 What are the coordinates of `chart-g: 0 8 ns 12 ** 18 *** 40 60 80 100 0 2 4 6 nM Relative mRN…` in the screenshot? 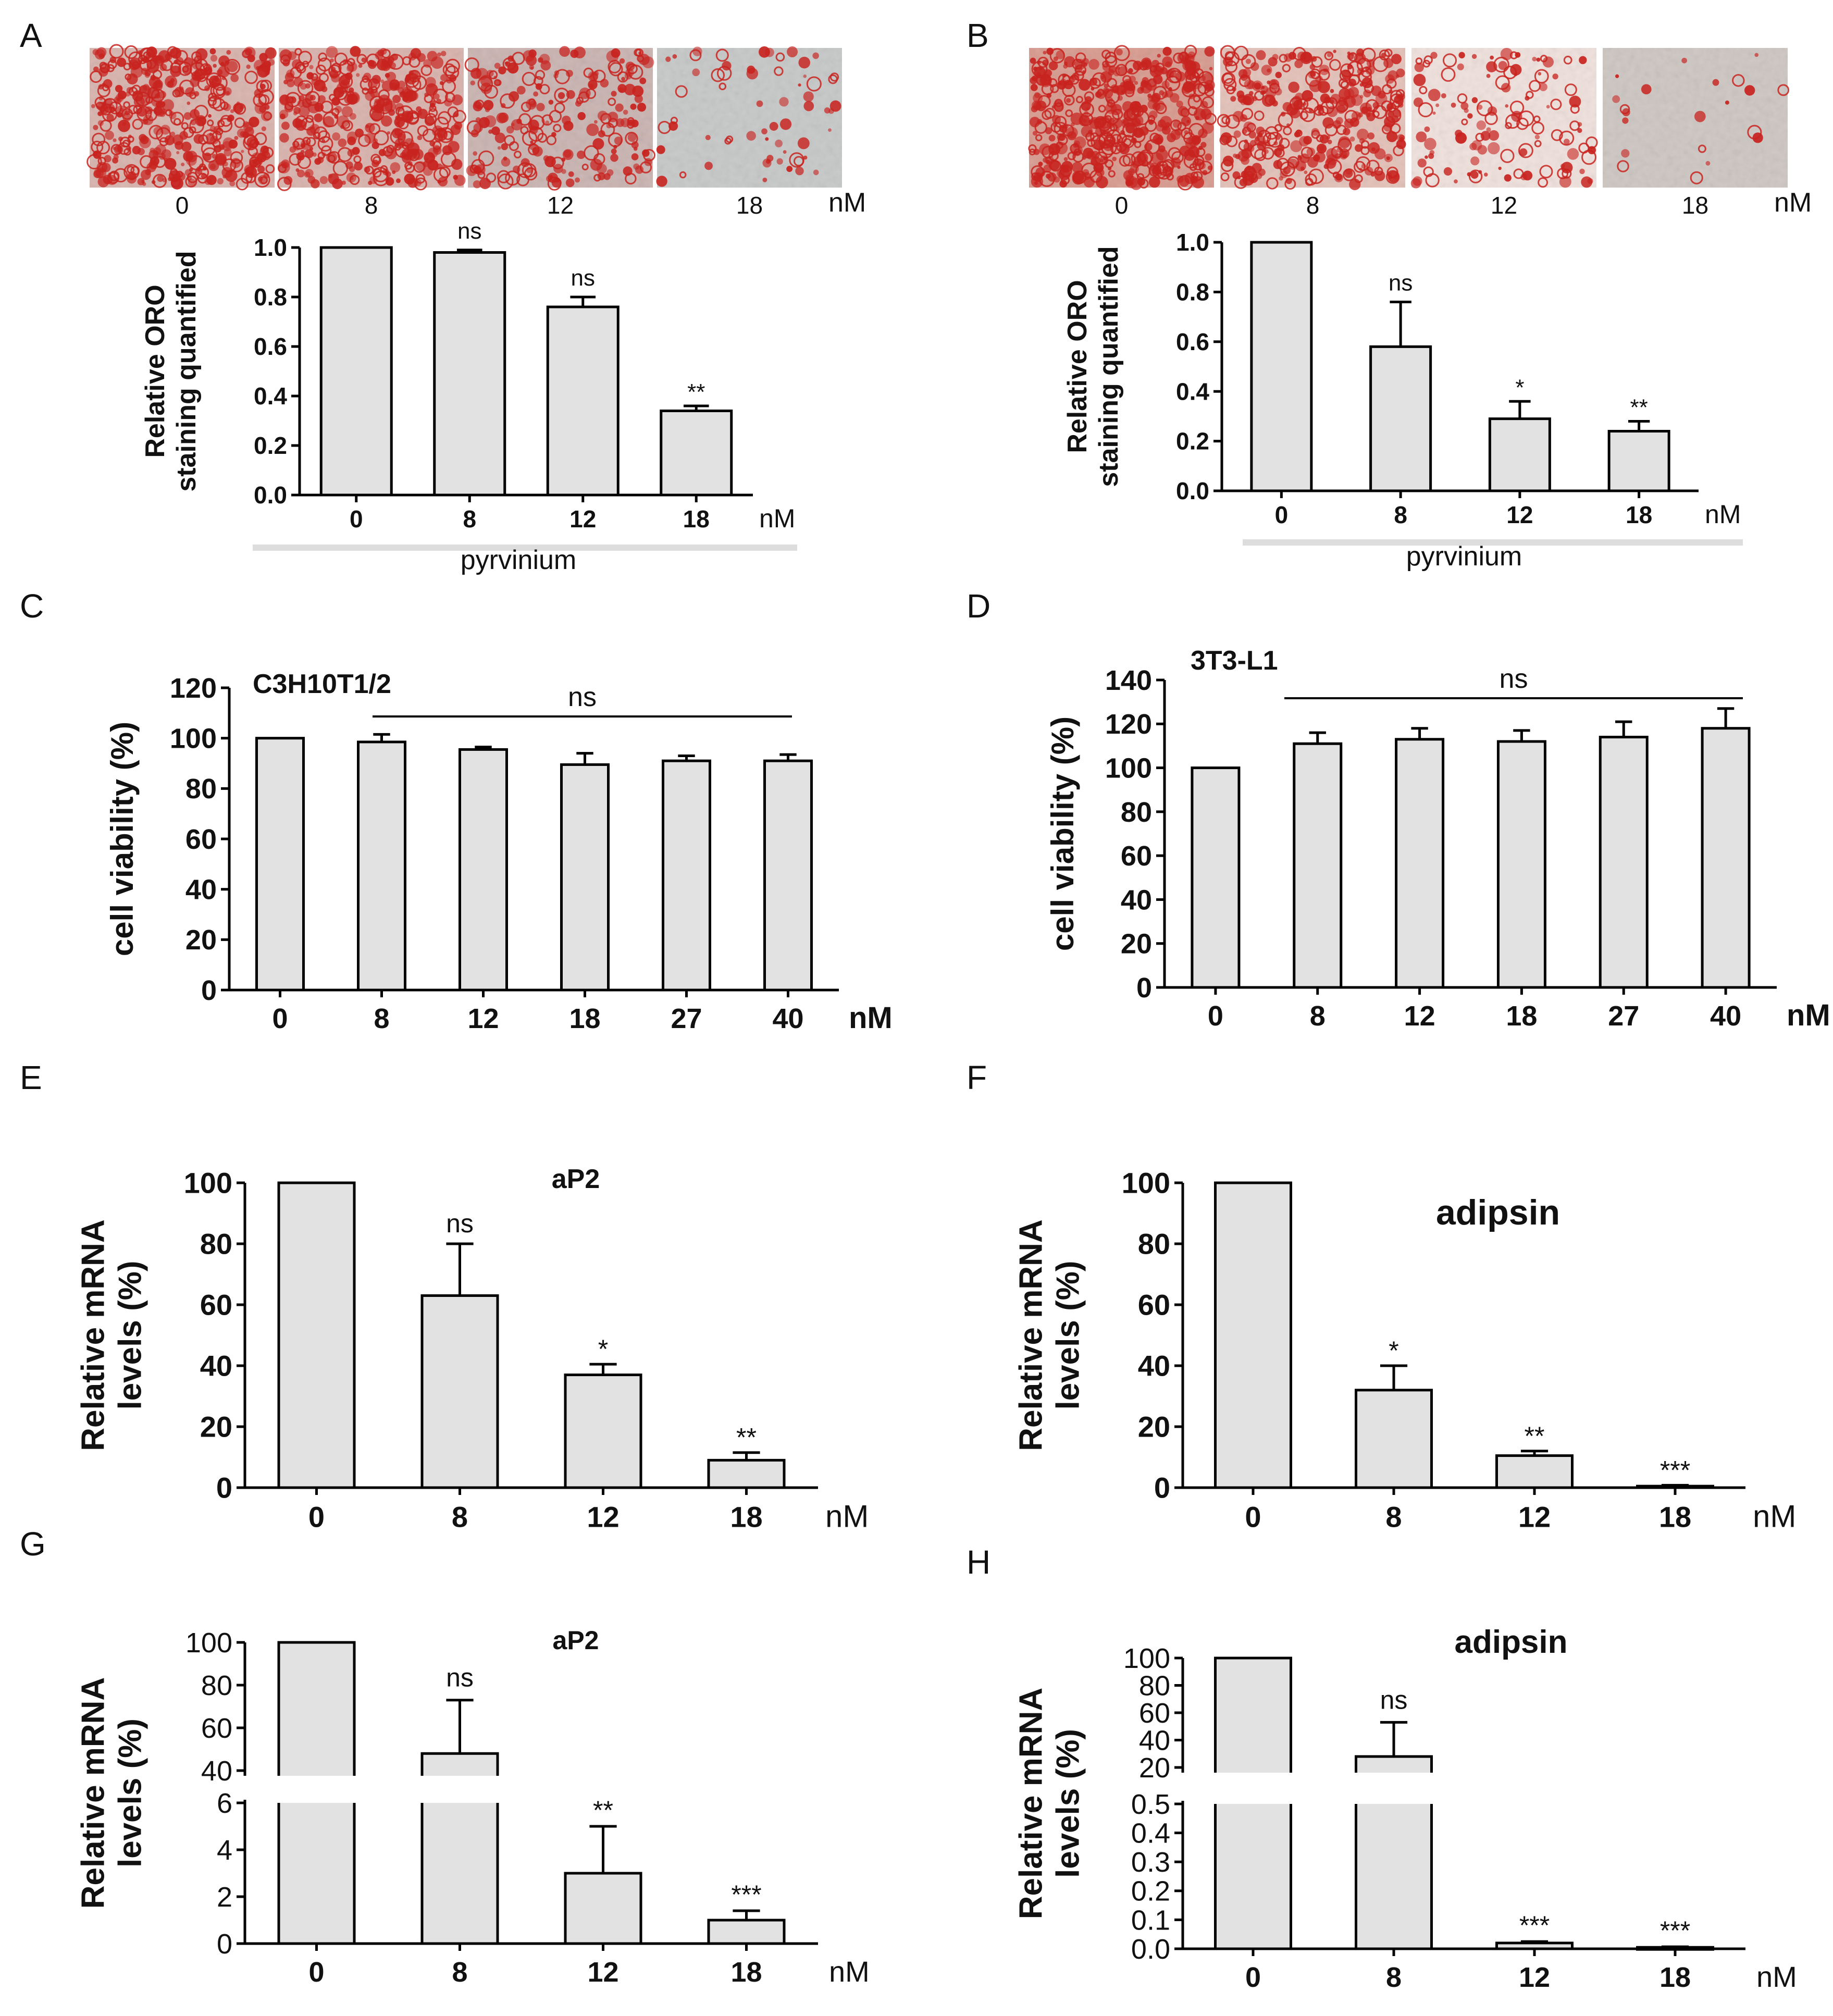 It's located at (472, 1807).